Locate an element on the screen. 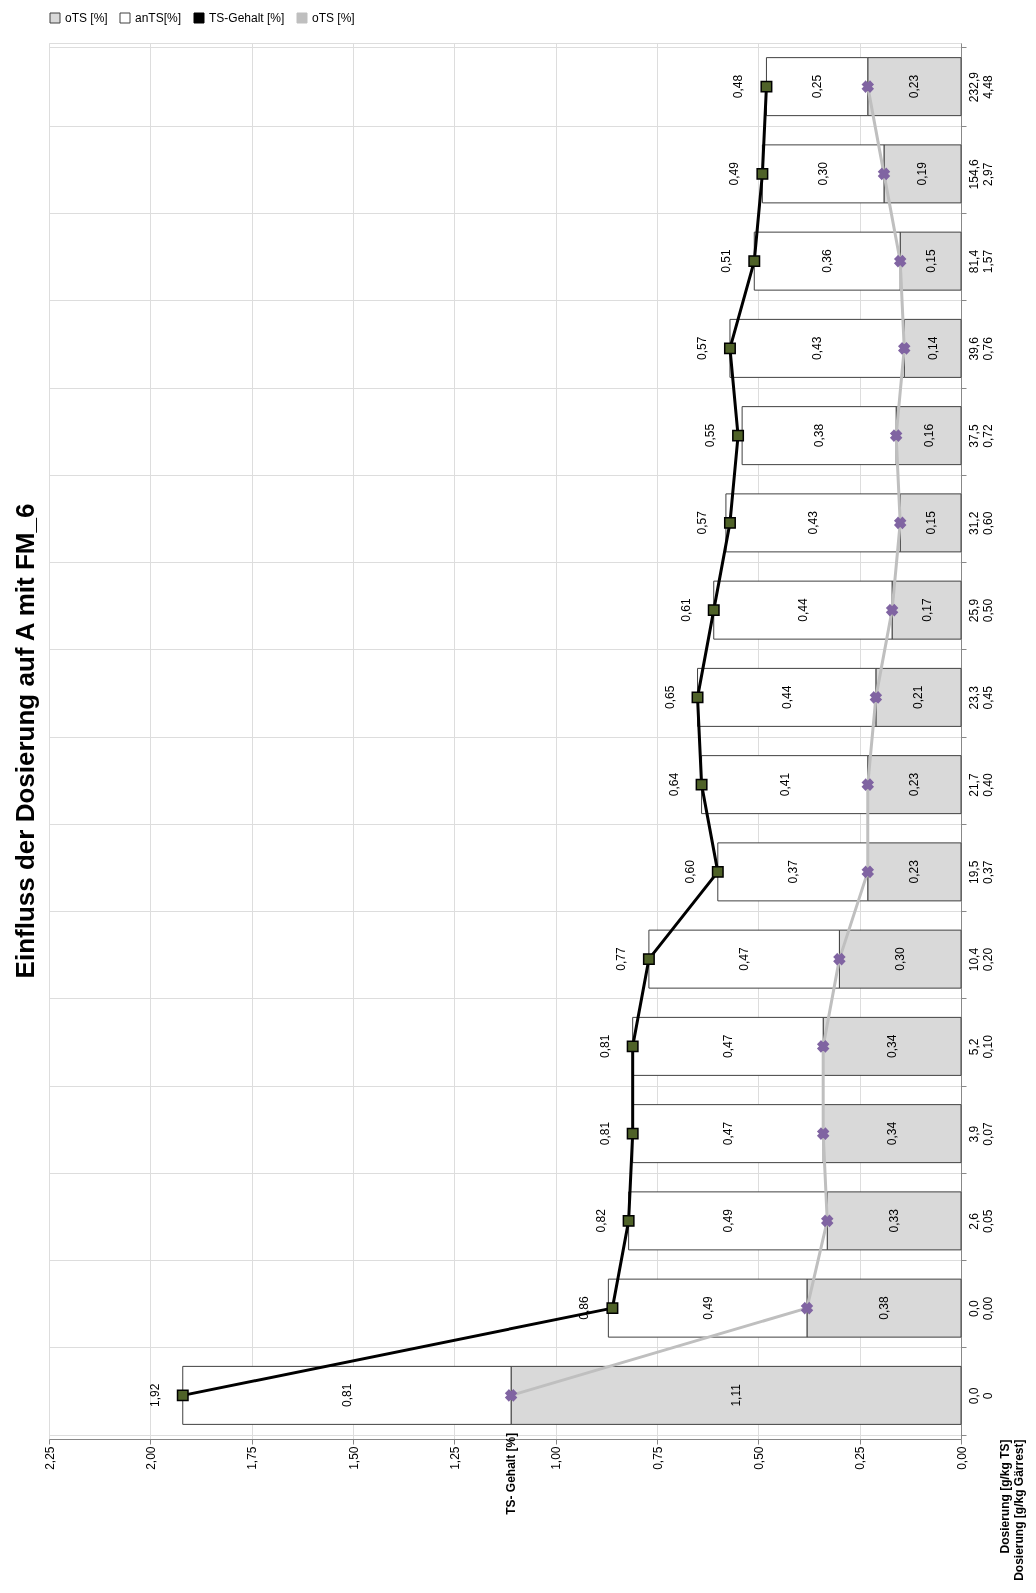 The height and width of the screenshot is (1593, 1036). data-label: 0,60 is located at coordinates (689, 871).